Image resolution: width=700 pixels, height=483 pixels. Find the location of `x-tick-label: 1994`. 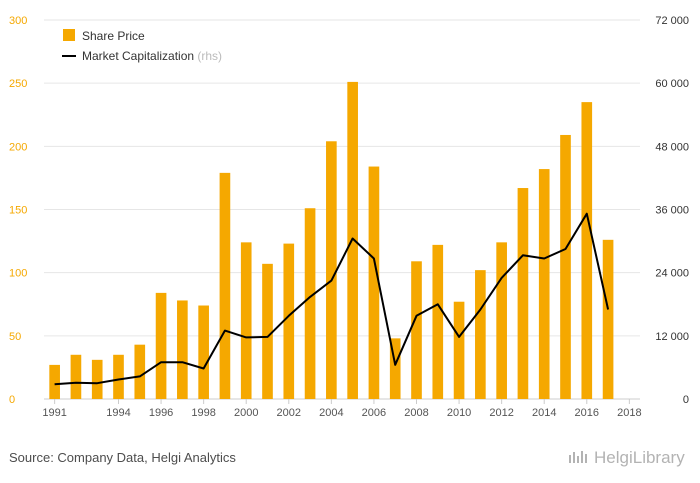

x-tick-label: 1994 is located at coordinates (118, 413).